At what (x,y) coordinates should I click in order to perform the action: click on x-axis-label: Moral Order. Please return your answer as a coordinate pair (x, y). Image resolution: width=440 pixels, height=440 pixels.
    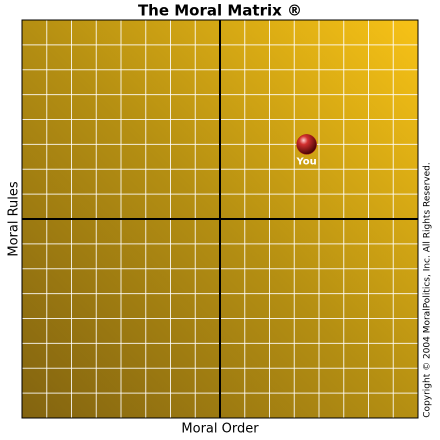
    Looking at the image, I should click on (220, 429).